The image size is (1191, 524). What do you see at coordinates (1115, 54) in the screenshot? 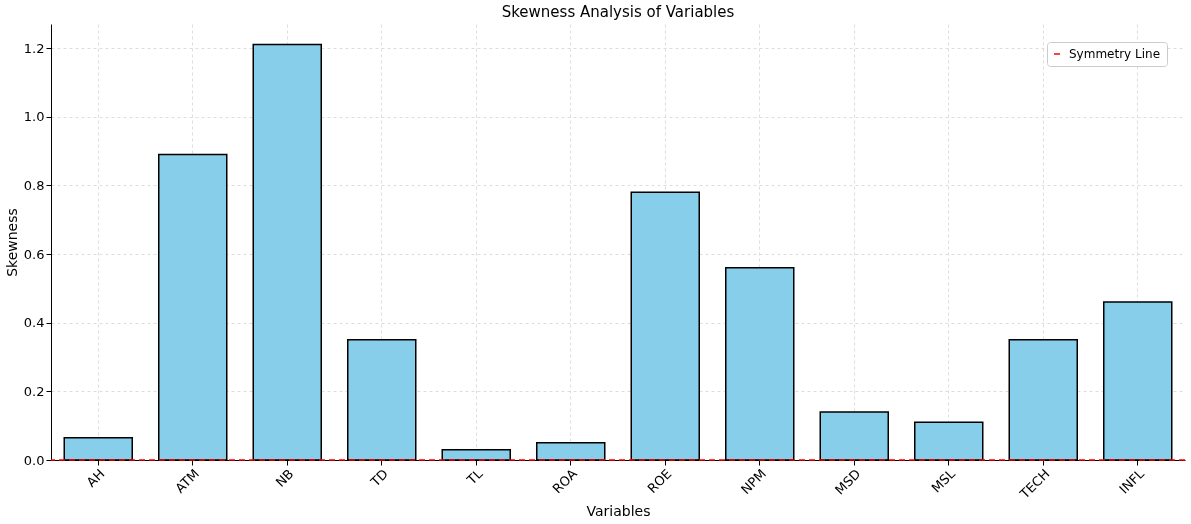
I see `legend-label: Symmetry Line` at bounding box center [1115, 54].